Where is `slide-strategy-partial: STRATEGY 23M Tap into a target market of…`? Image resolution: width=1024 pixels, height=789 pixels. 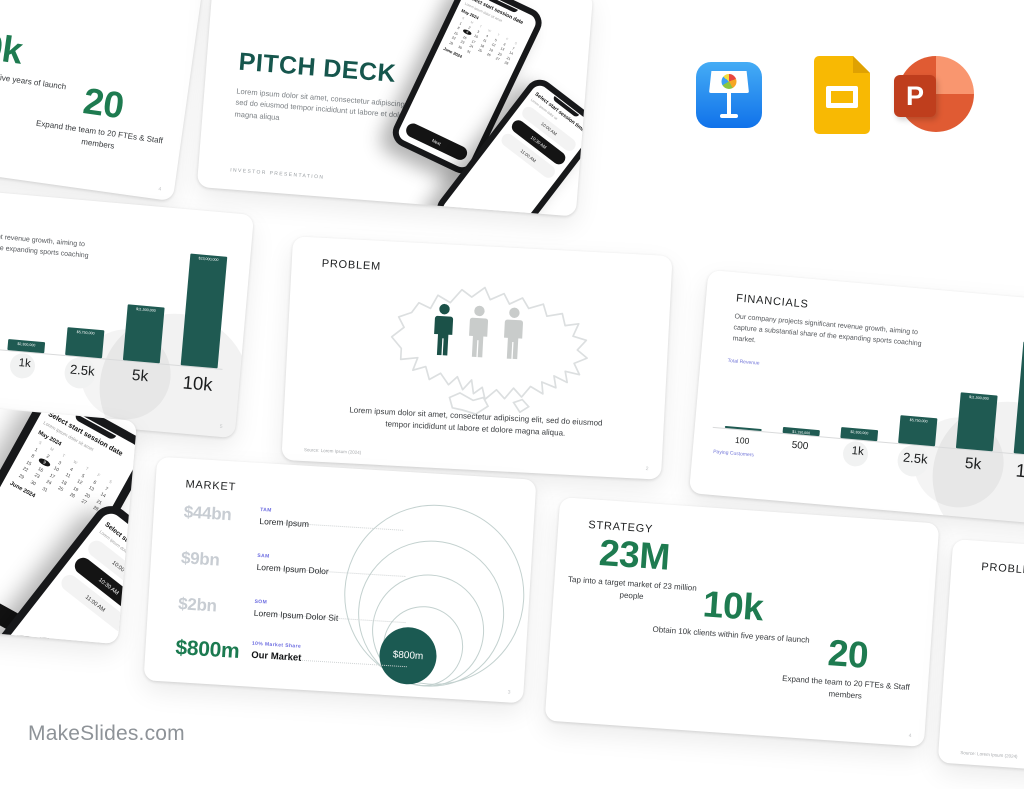 slide-strategy-partial: STRATEGY 23M Tap into a target market of… is located at coordinates (102, 101).